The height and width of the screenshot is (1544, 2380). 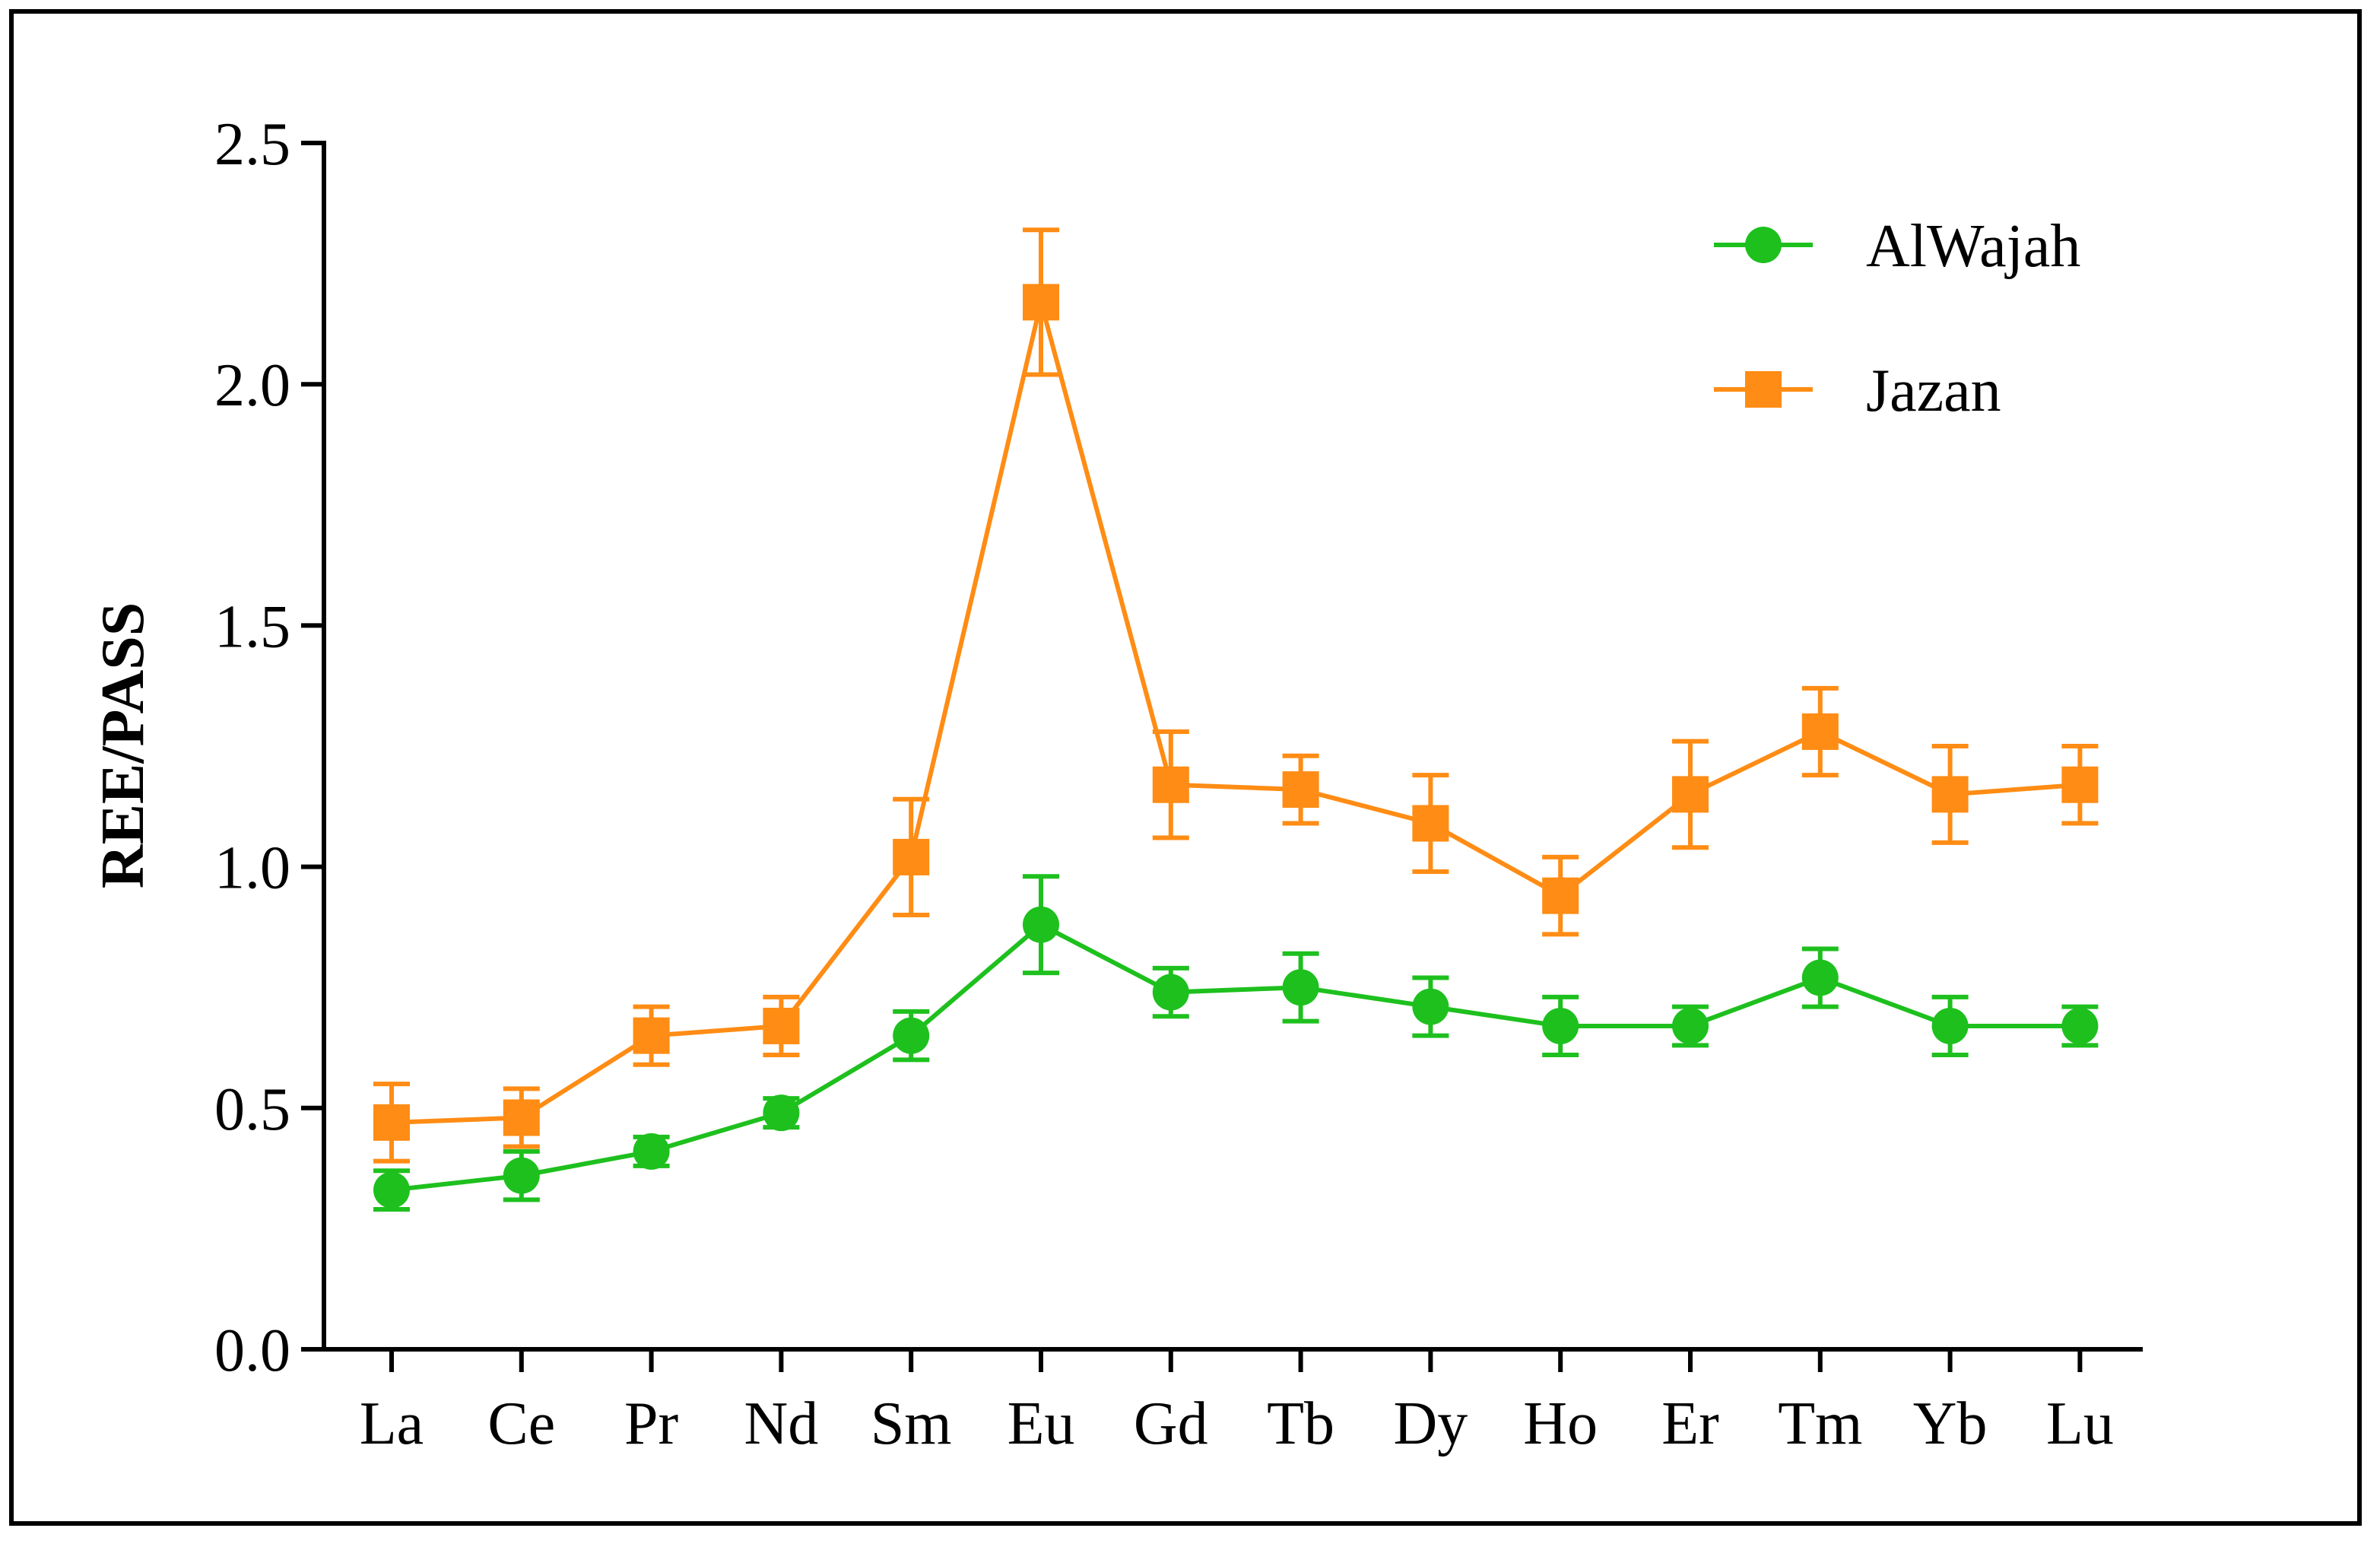 What do you see at coordinates (1171, 1423) in the screenshot?
I see `x-tick-label: Gd` at bounding box center [1171, 1423].